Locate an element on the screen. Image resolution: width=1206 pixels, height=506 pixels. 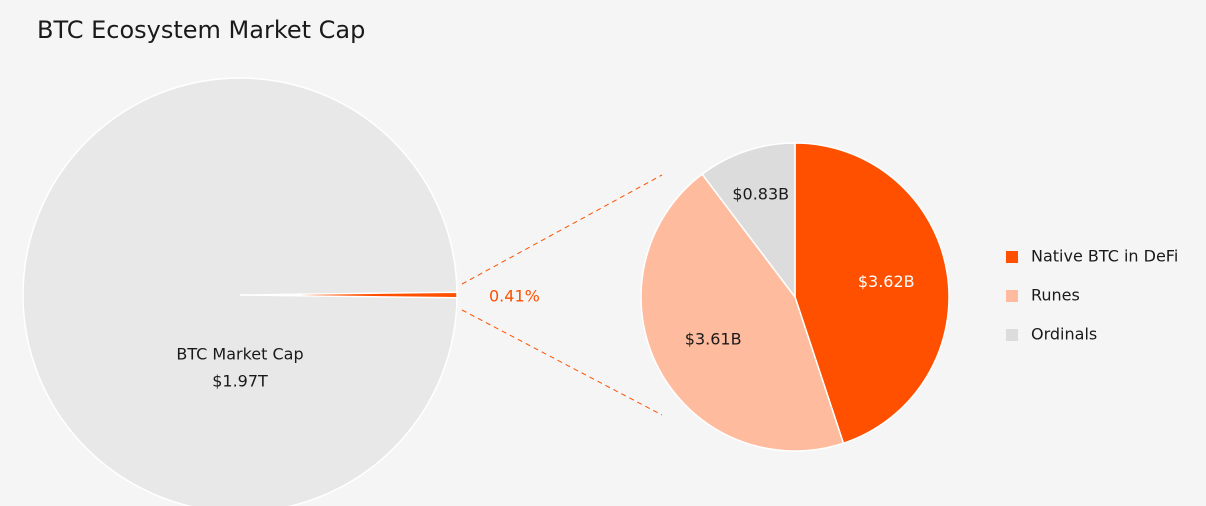
chart-title: BTC Ecosystem Market Cap is located at coordinates (201, 30).